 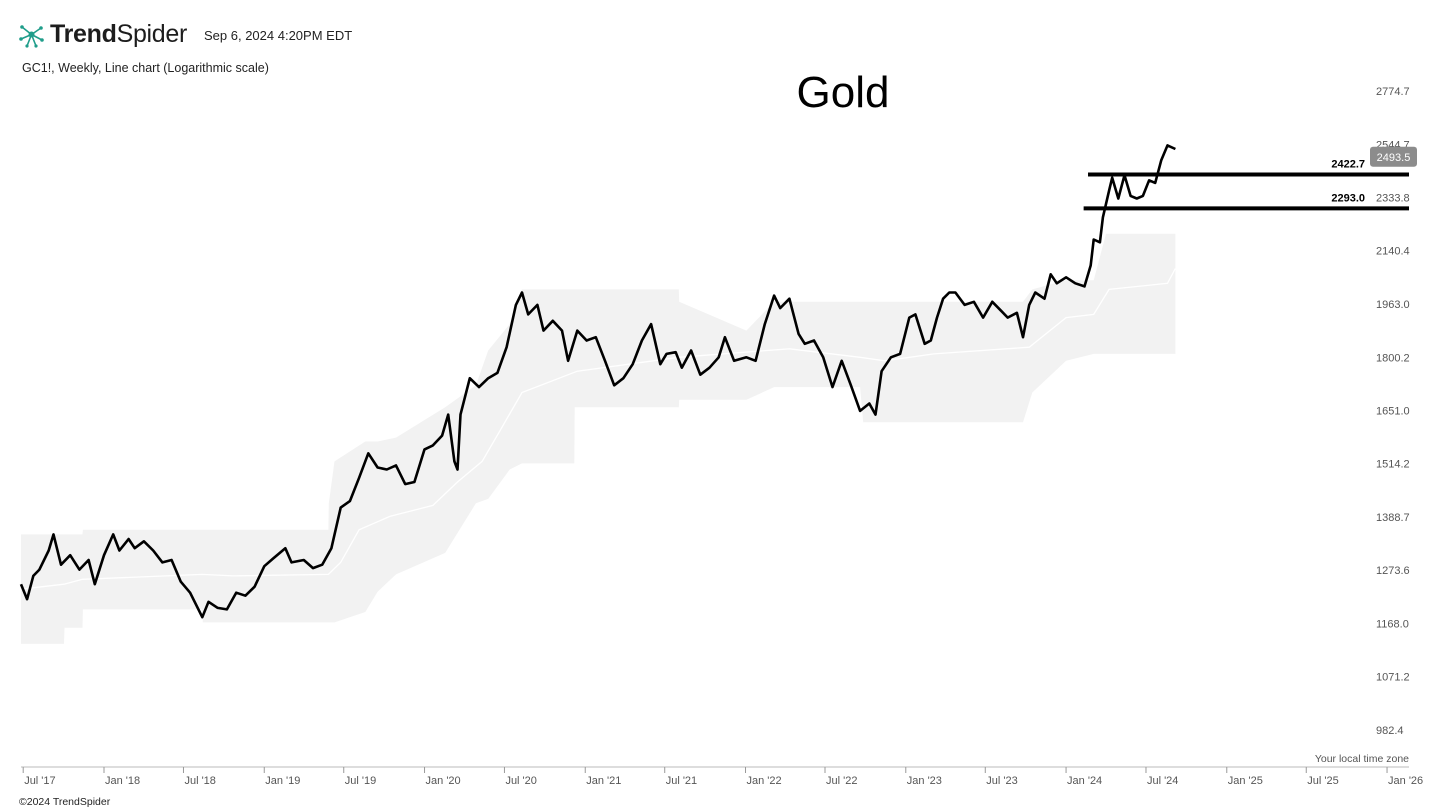 I want to click on timezone-note: Your local time zone, so click(x=1361, y=759).